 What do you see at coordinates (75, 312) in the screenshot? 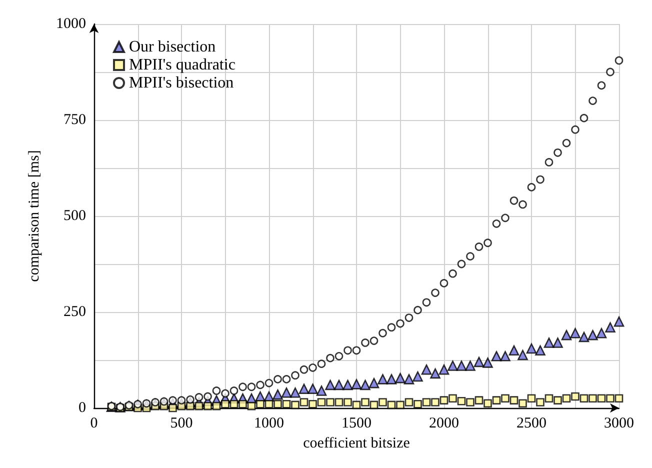
I see `y-tick-label: 250` at bounding box center [75, 312].